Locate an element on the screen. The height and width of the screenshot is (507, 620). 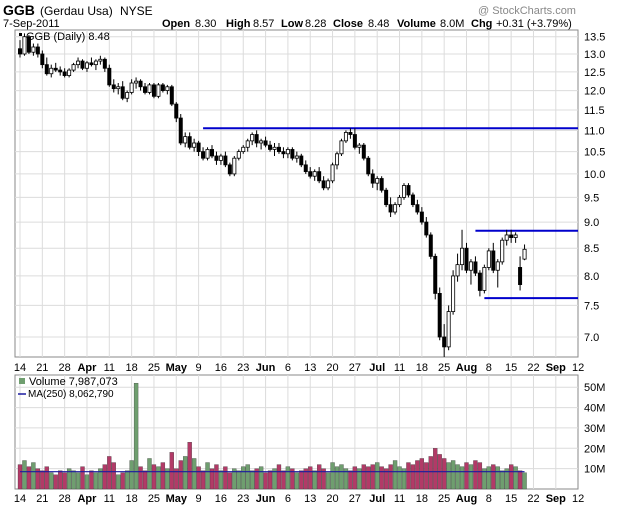
low-label: Low is located at coordinates (292, 24).